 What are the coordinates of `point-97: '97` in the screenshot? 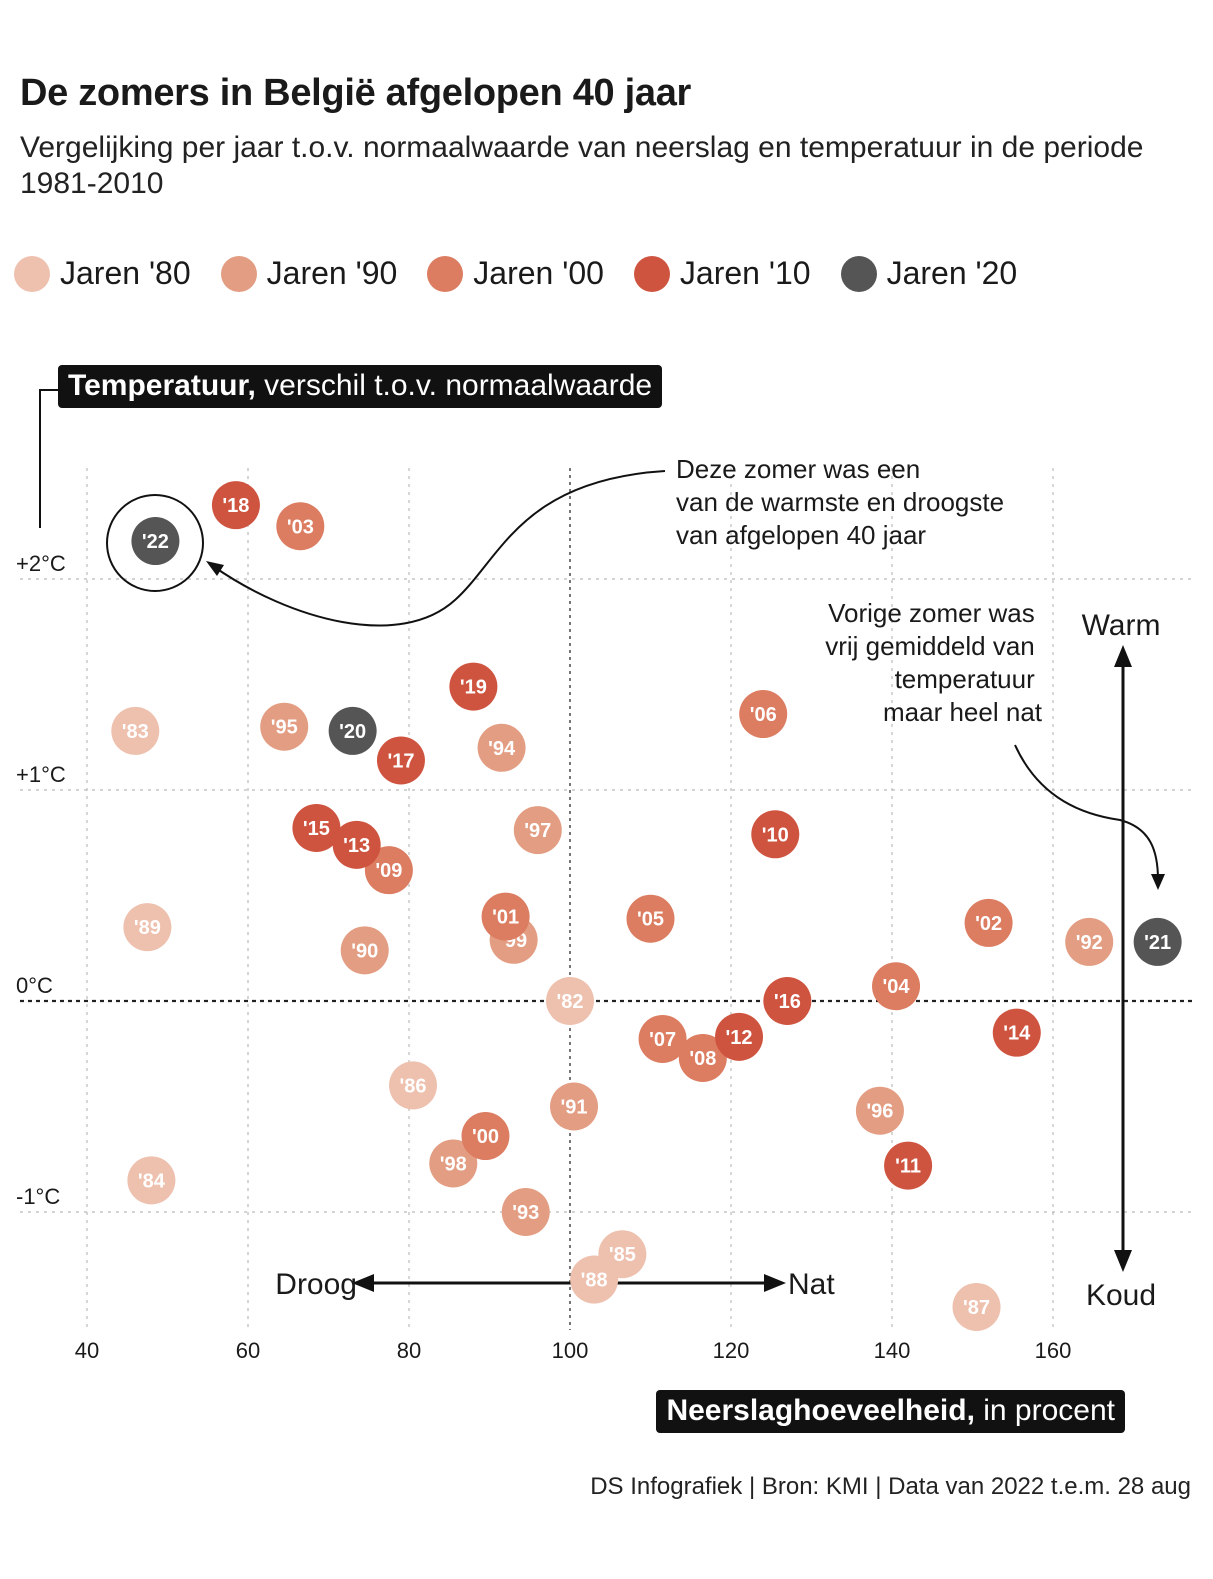 It's located at (537, 830).